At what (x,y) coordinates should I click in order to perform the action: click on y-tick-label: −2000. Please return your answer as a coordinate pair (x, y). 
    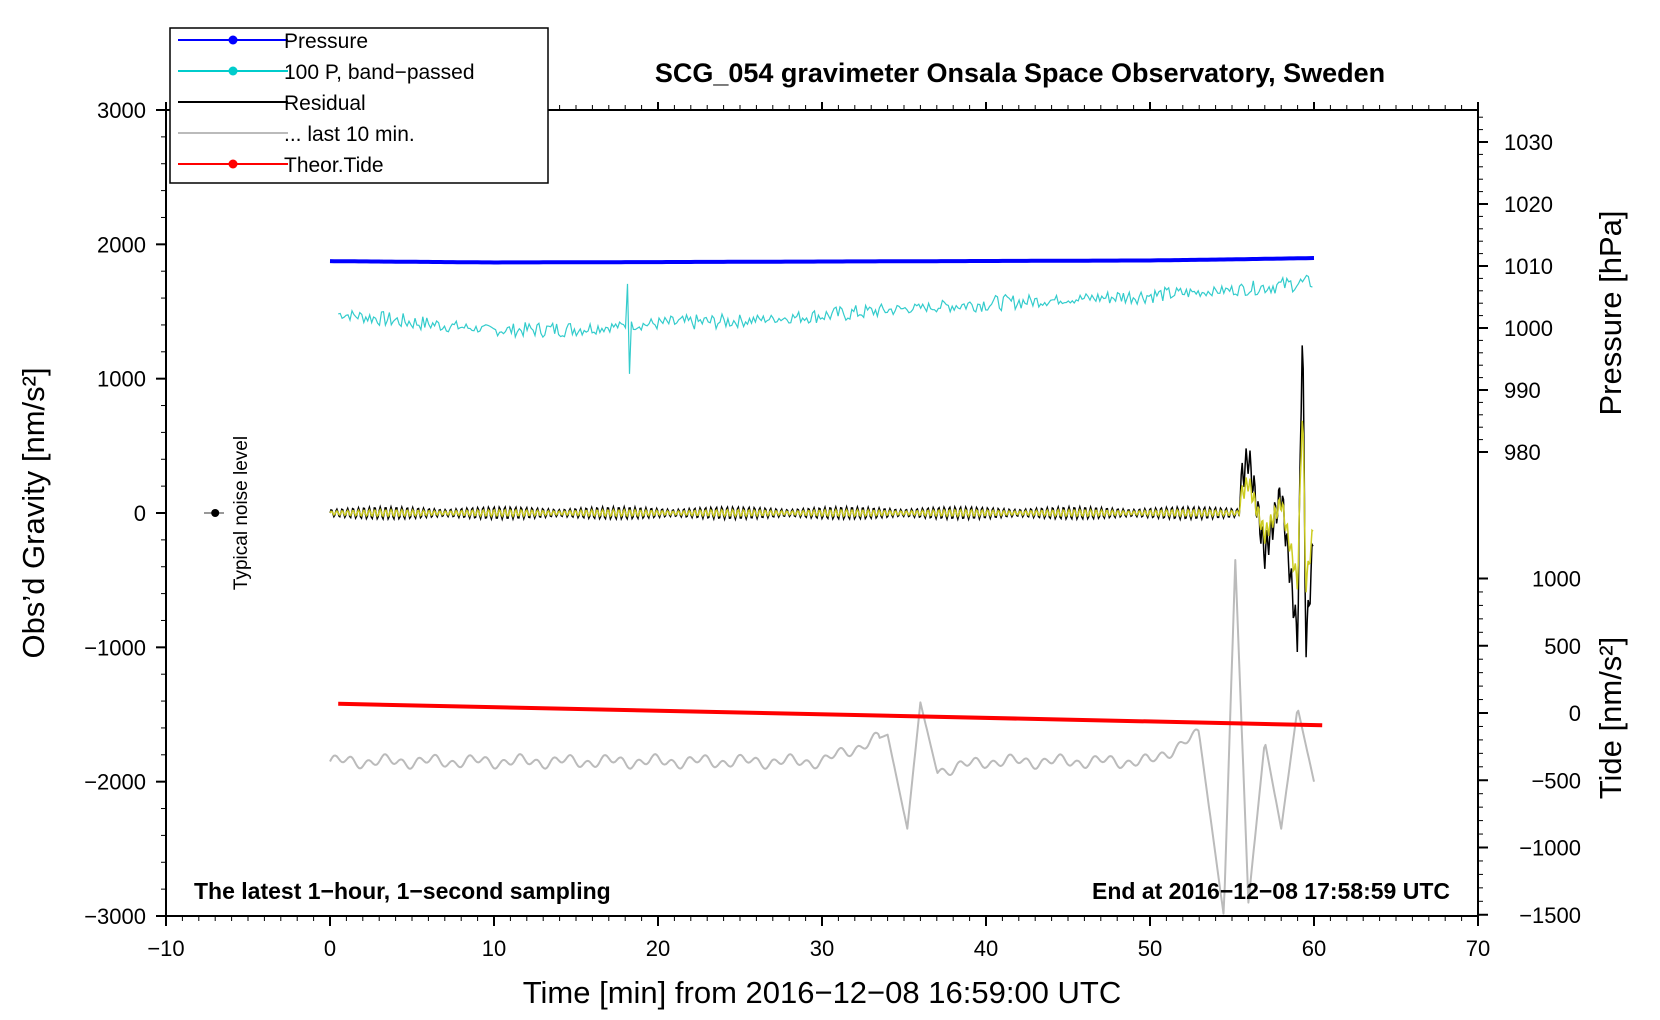
    Looking at the image, I should click on (115, 782).